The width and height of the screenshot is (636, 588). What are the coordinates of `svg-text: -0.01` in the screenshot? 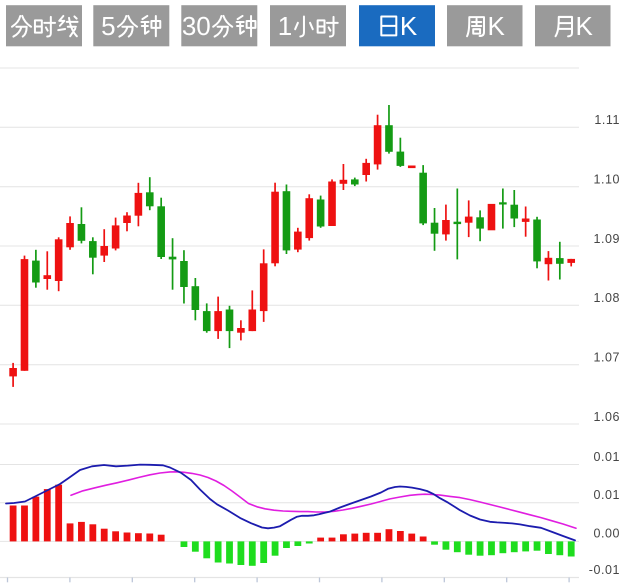 It's located at (604, 570).